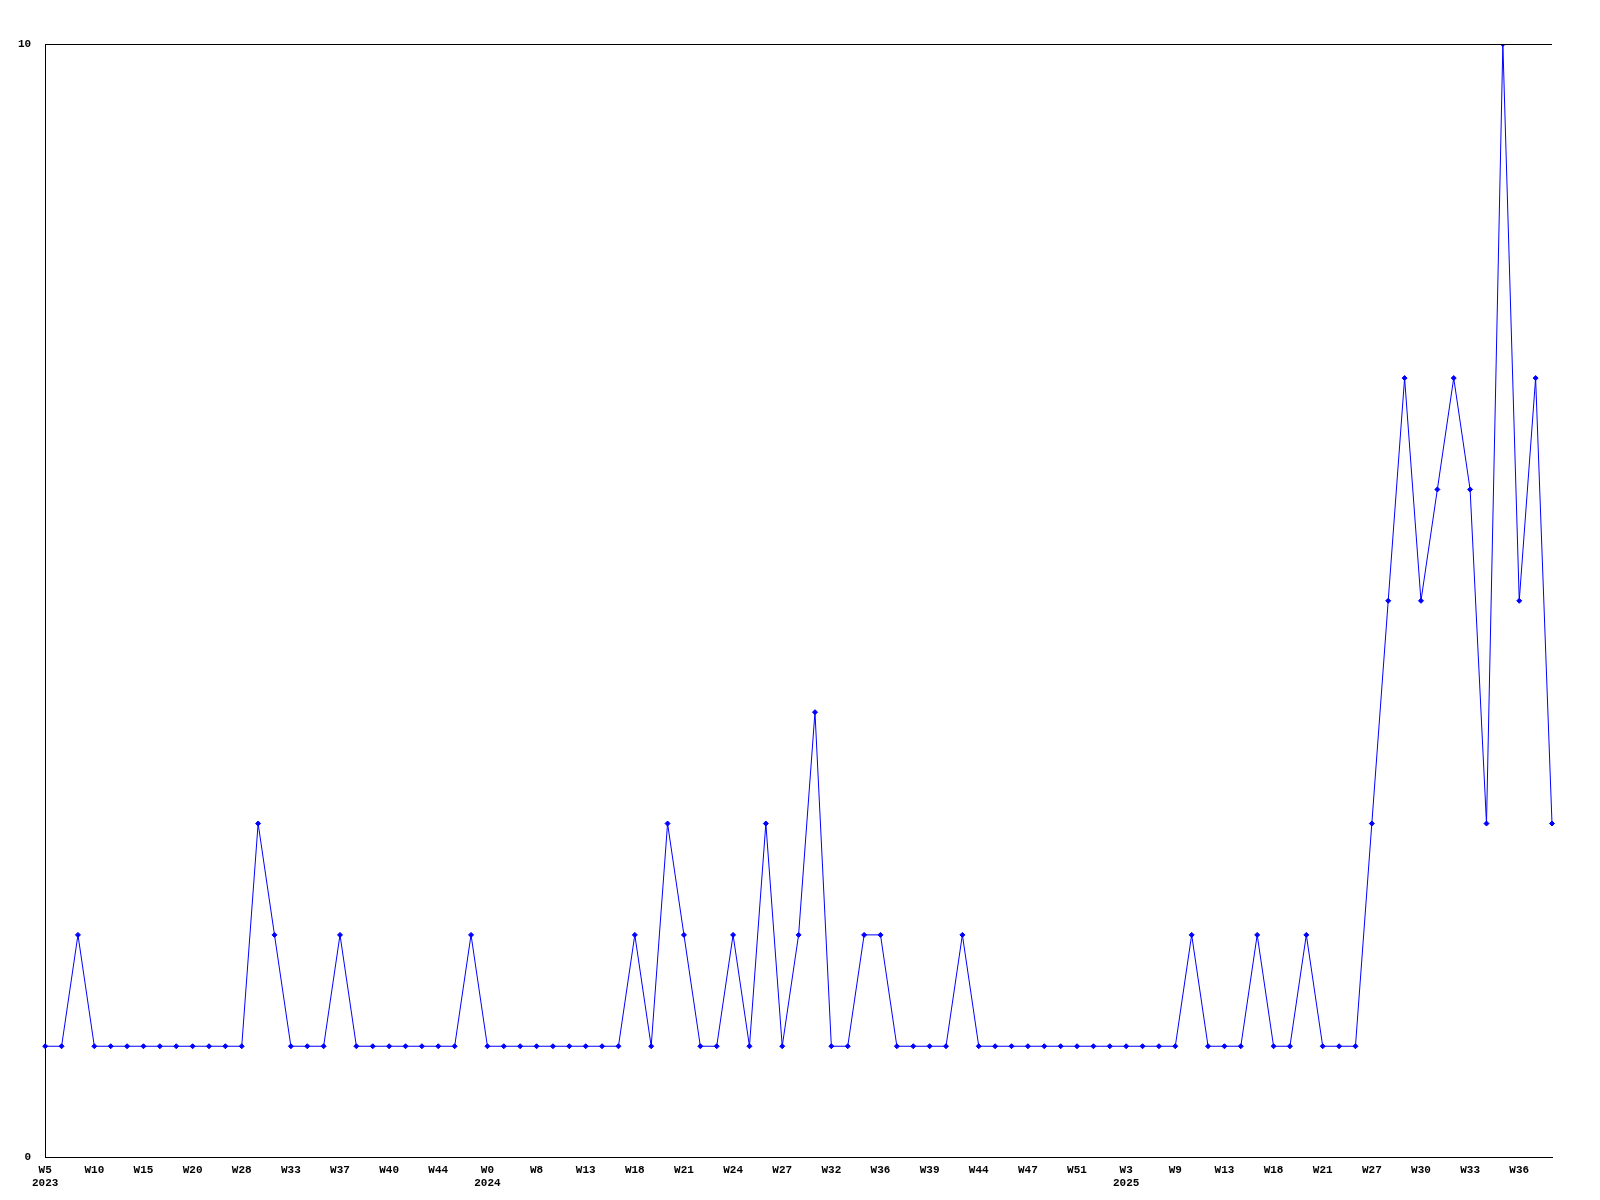 The height and width of the screenshot is (1200, 1600). I want to click on y-tick-label: 0, so click(28, 1157).